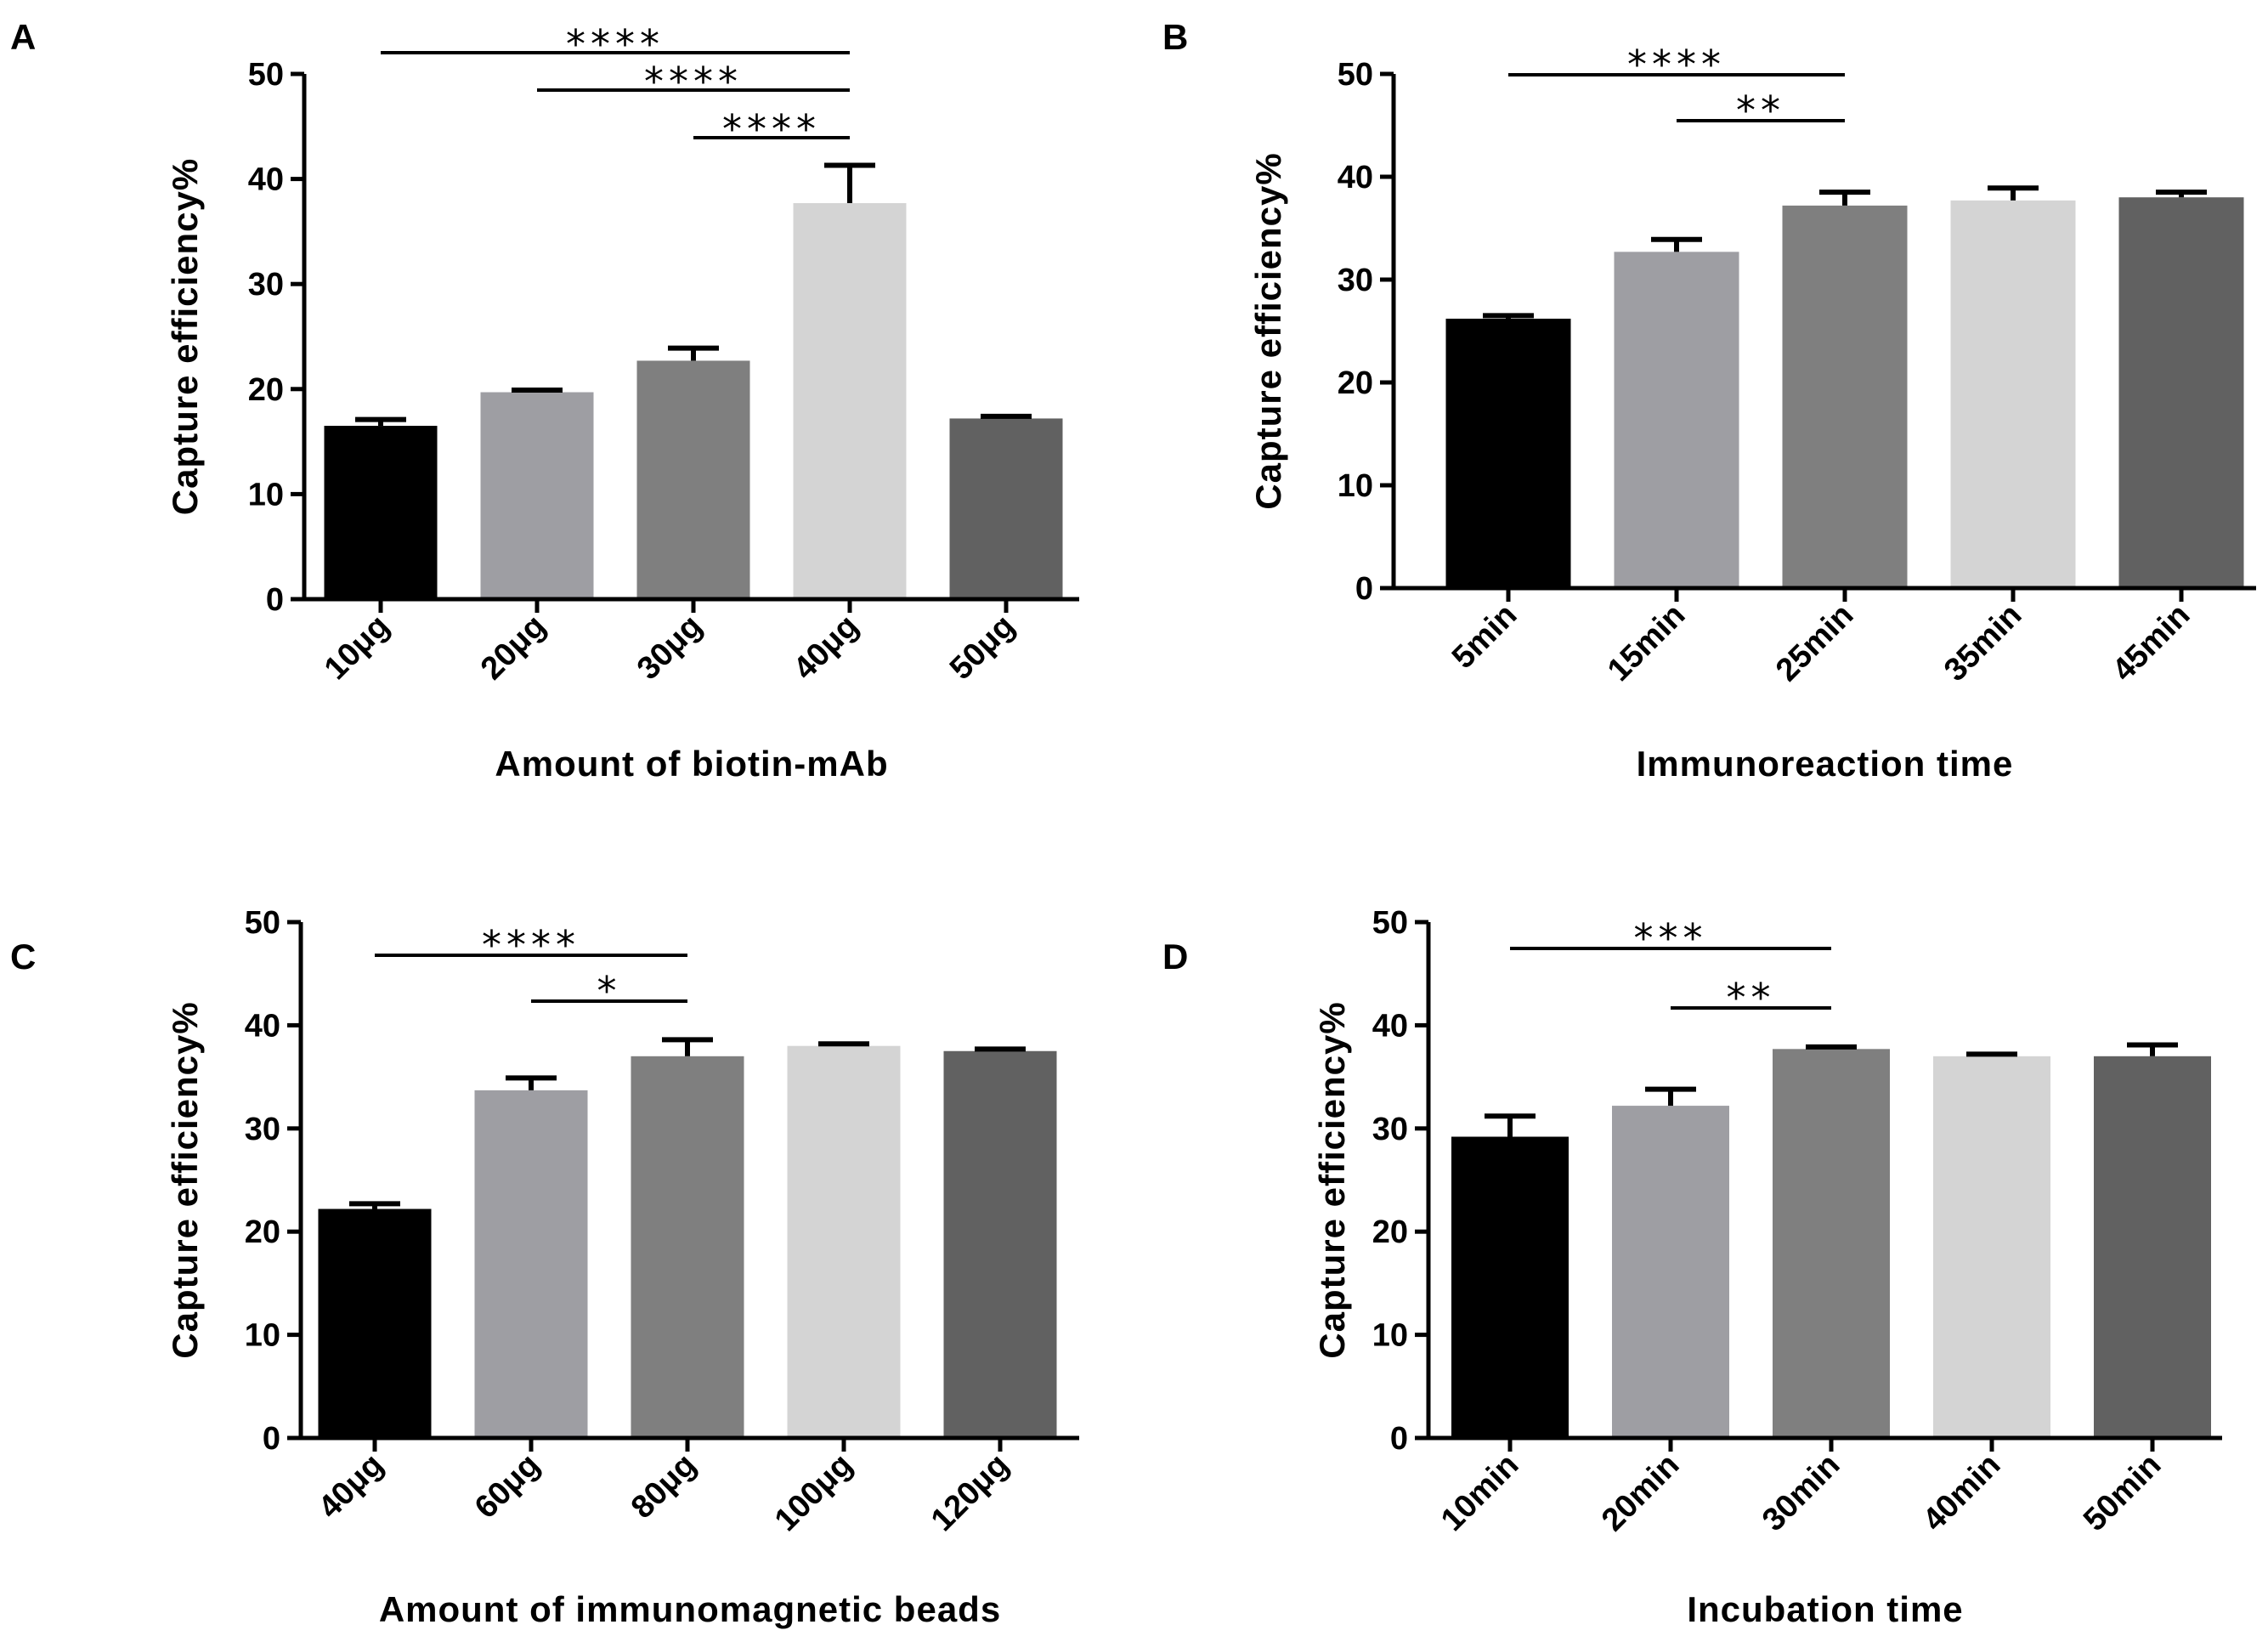 The width and height of the screenshot is (2268, 1636). I want to click on y-tick-label-a-30: 30, so click(266, 285).